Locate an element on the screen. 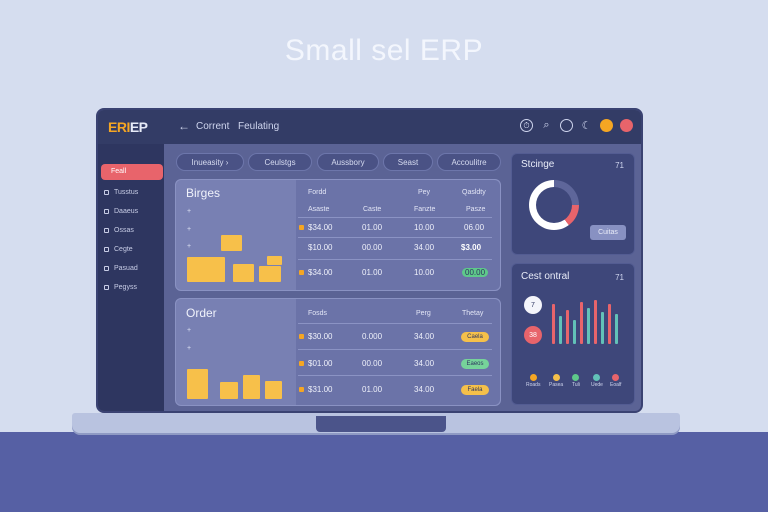  stcinge-count: 71 is located at coordinates (619, 165).